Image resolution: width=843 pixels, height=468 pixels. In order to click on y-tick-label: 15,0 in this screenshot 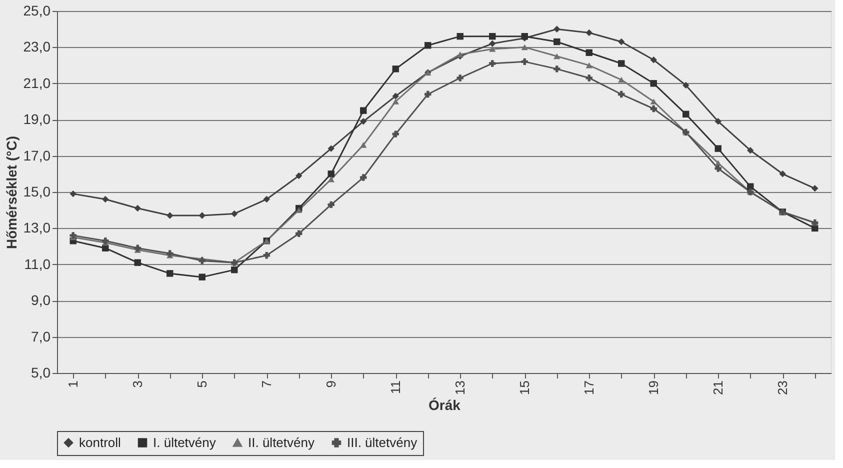, I will do `click(37, 192)`.